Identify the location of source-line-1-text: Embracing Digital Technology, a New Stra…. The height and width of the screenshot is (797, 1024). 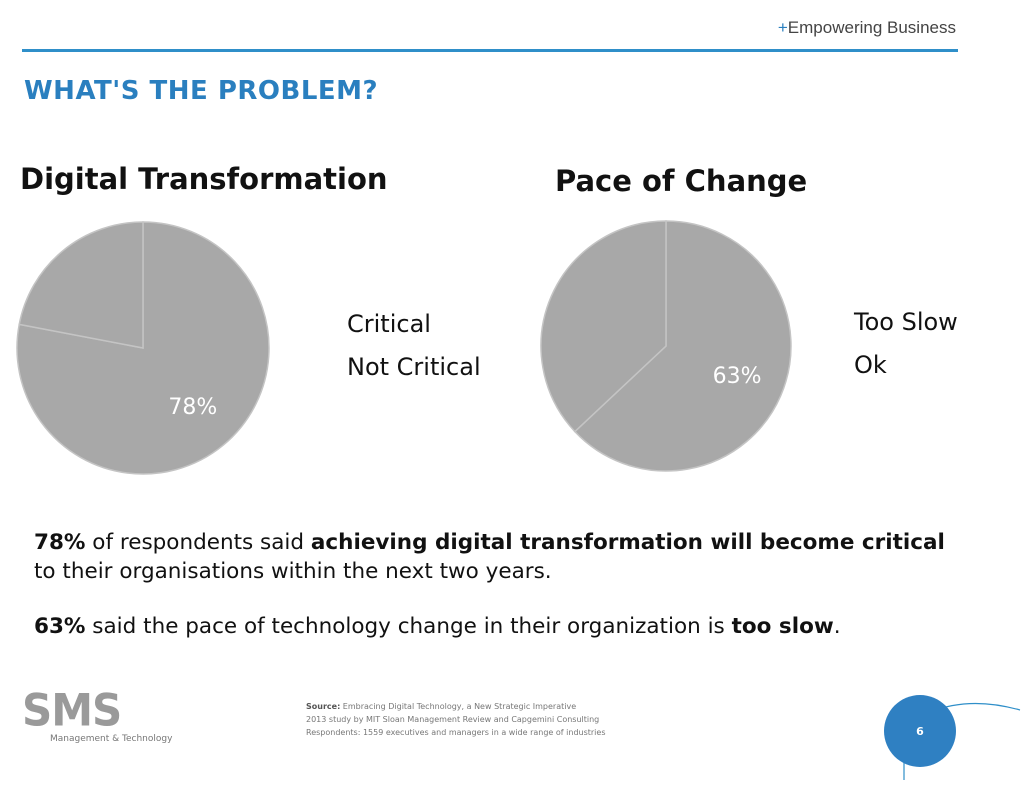
(458, 706).